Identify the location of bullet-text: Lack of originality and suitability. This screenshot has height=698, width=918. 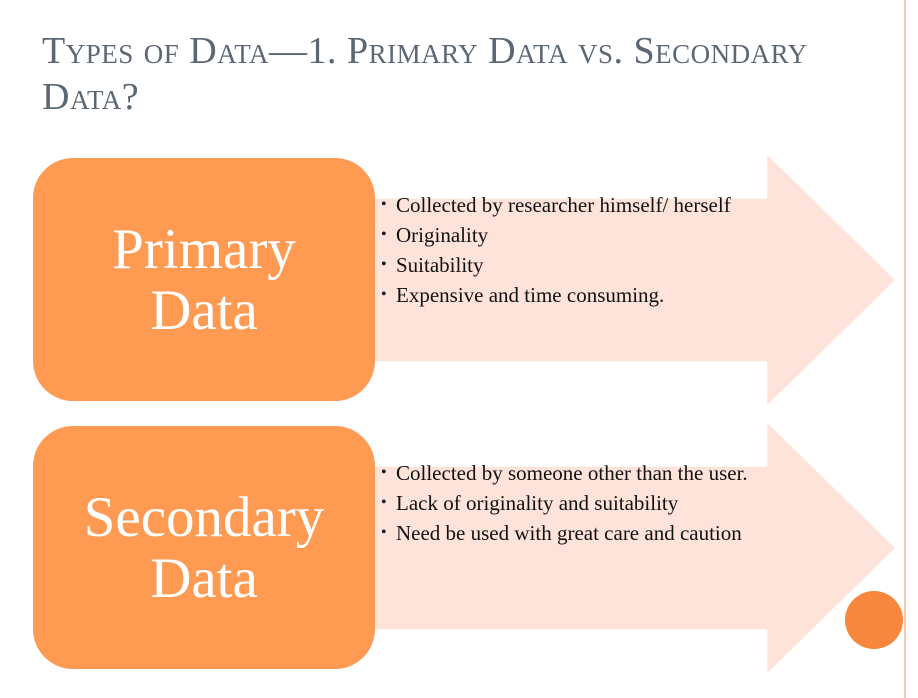
(537, 503).